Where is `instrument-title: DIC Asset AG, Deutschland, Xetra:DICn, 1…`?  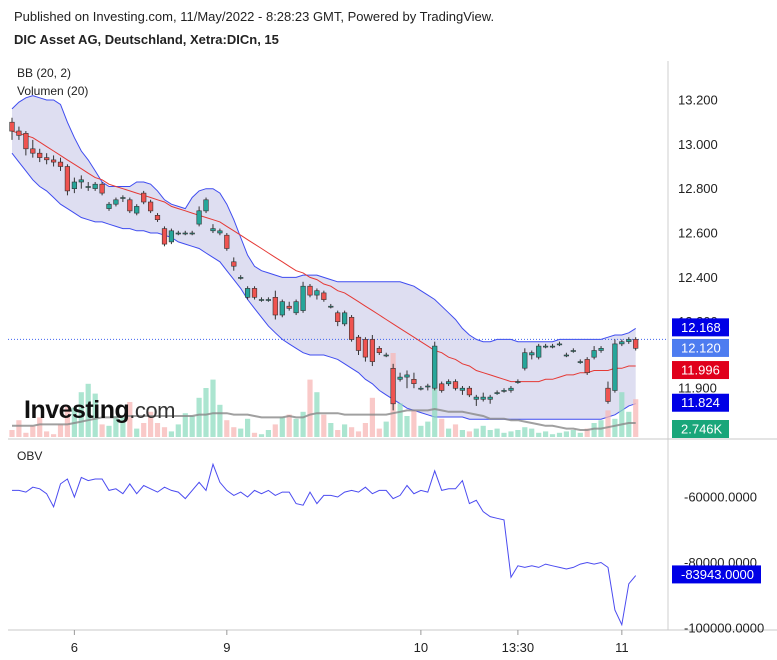
instrument-title: DIC Asset AG, Deutschland, Xetra:DICn, 1… is located at coordinates (146, 39).